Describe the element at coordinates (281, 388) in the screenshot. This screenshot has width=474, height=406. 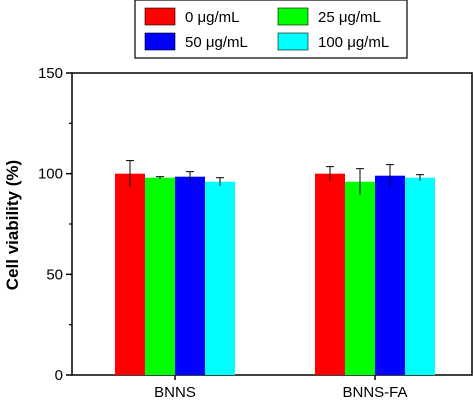
I see `x-axis: BNNS BNNS-FA` at that location.